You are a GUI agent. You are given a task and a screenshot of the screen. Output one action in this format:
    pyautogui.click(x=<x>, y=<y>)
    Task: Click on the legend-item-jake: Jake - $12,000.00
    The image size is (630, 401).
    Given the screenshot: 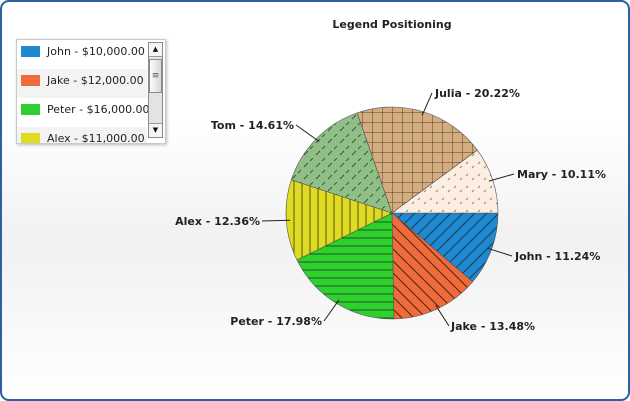 What is the action you would take?
    pyautogui.click(x=82, y=83)
    